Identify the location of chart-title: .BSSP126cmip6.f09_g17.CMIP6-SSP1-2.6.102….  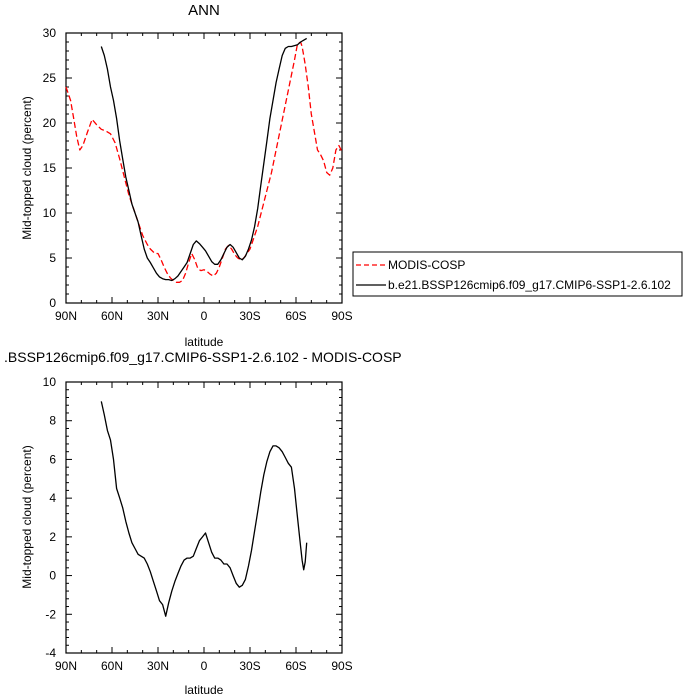
(203, 357).